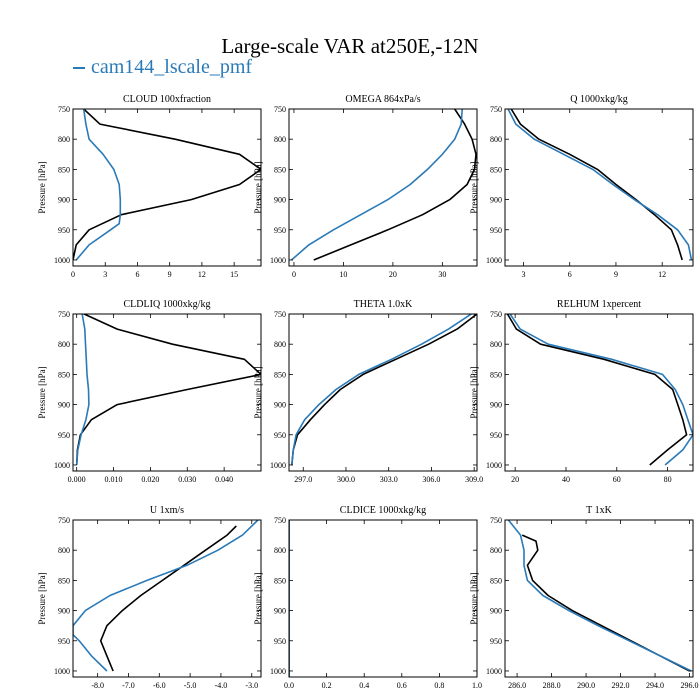 The height and width of the screenshot is (700, 700). What do you see at coordinates (621, 685) in the screenshot?
I see `x-tick-label: 292.0` at bounding box center [621, 685].